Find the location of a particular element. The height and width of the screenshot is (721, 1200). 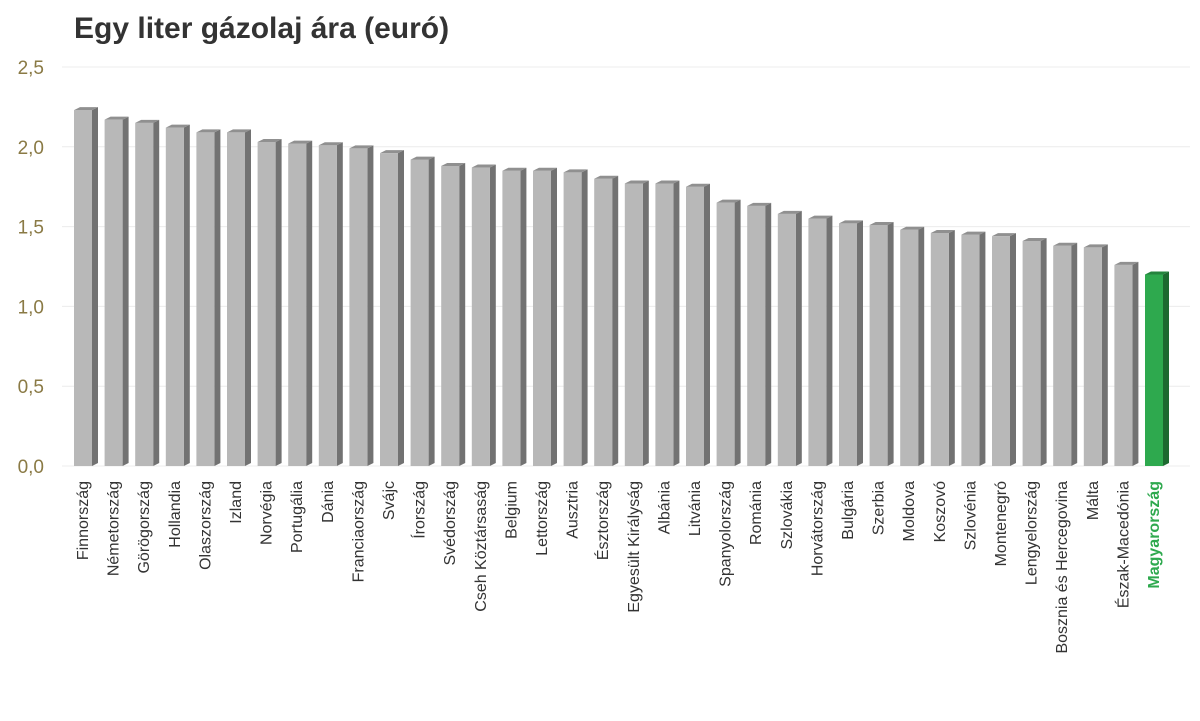

y-tick-label: 0,0 is located at coordinates (31, 467).